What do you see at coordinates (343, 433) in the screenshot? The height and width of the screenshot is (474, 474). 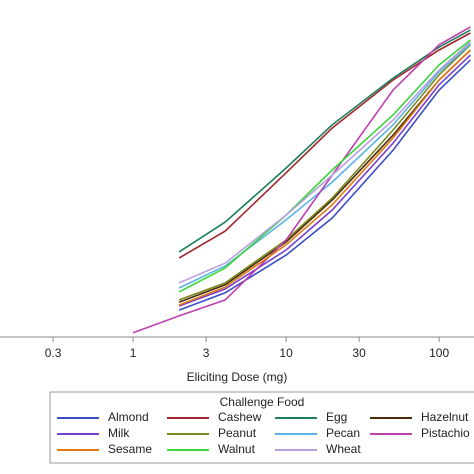 I see `legend-label: Pecan` at bounding box center [343, 433].